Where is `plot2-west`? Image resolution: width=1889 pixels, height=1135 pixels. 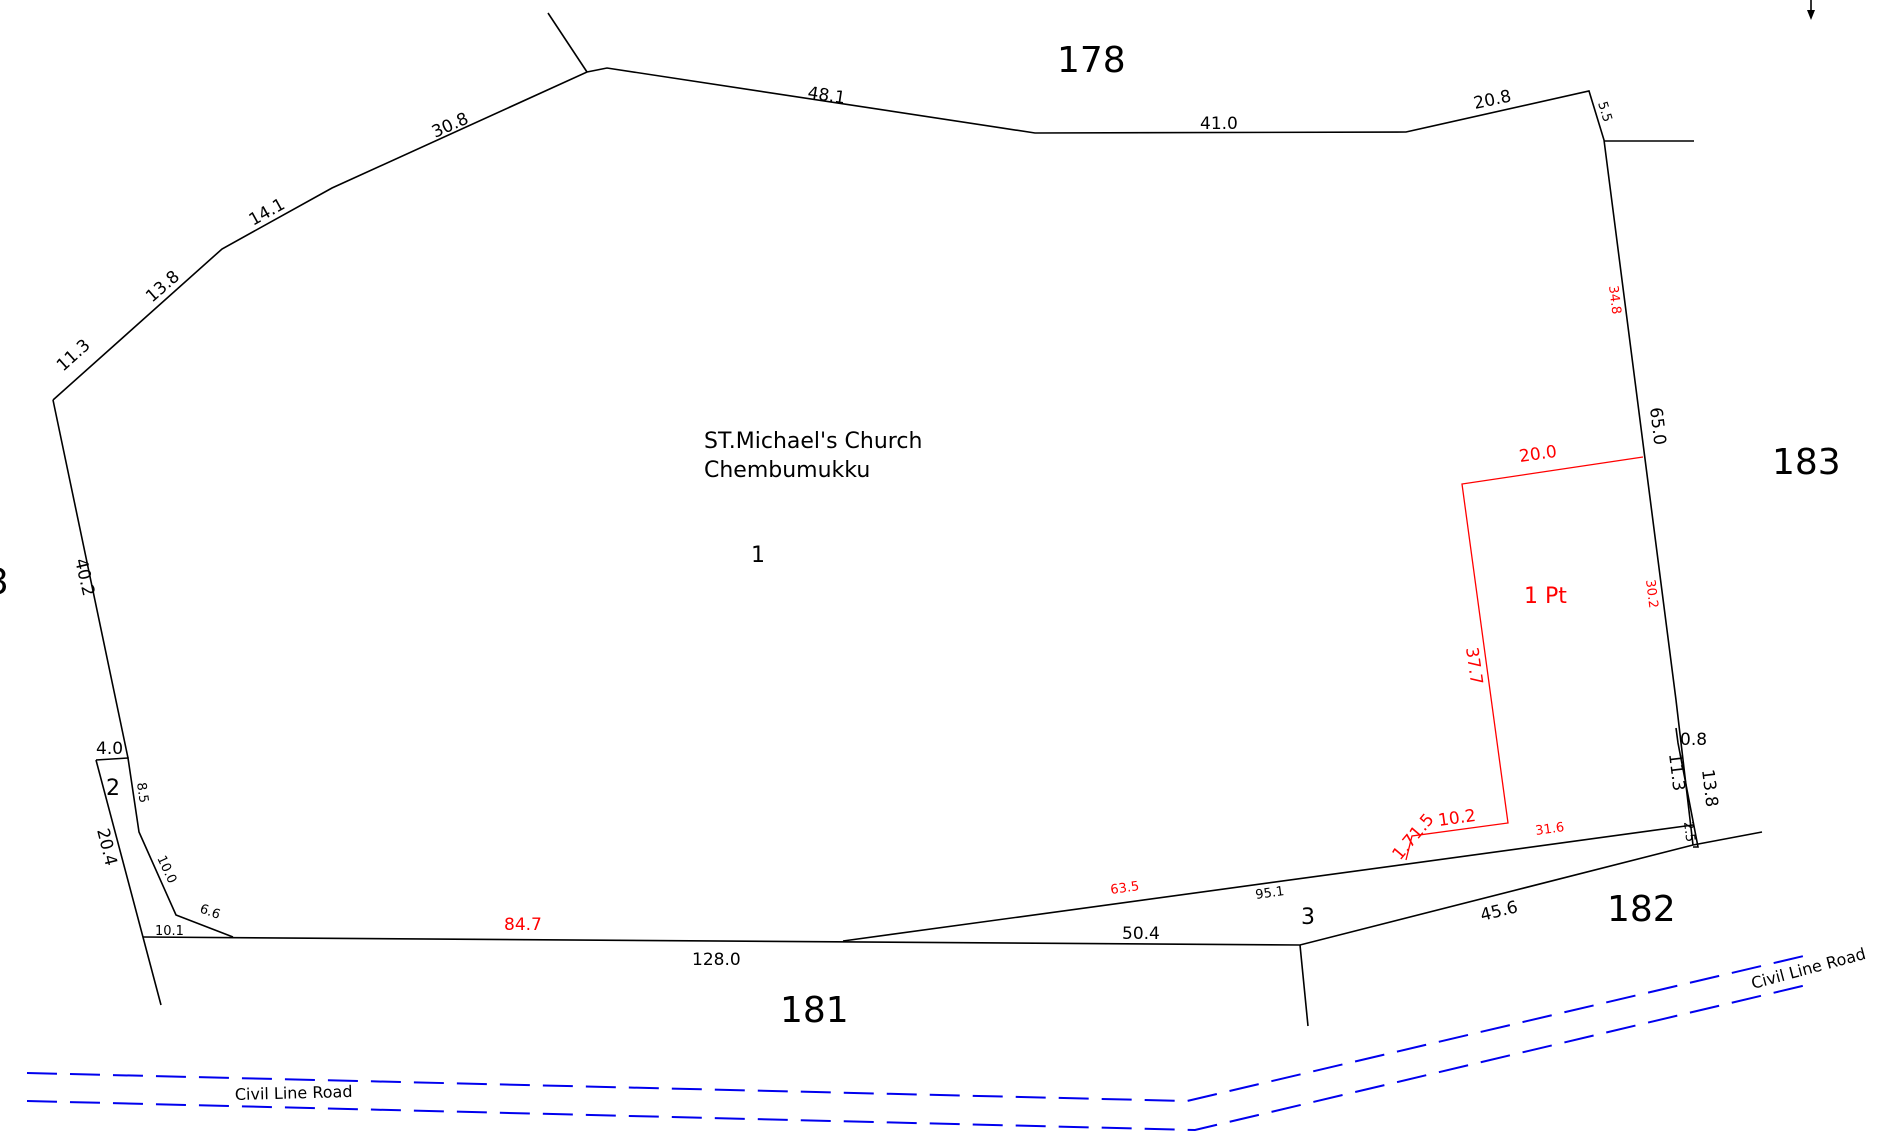 plot2-west is located at coordinates (128, 882).